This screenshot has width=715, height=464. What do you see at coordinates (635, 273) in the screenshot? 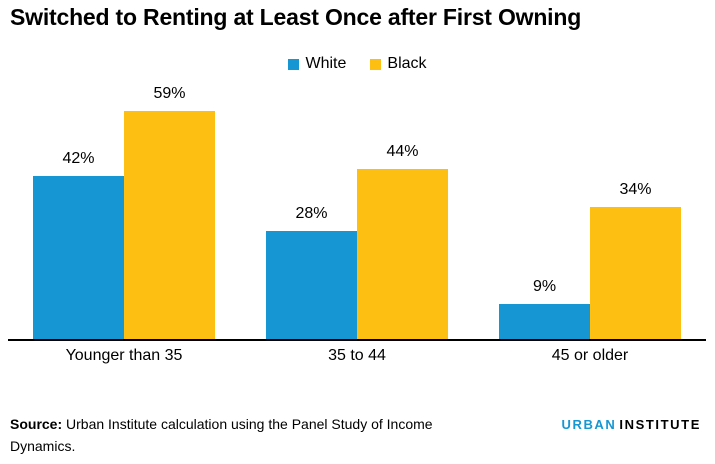
I see `bar-black-group3` at bounding box center [635, 273].